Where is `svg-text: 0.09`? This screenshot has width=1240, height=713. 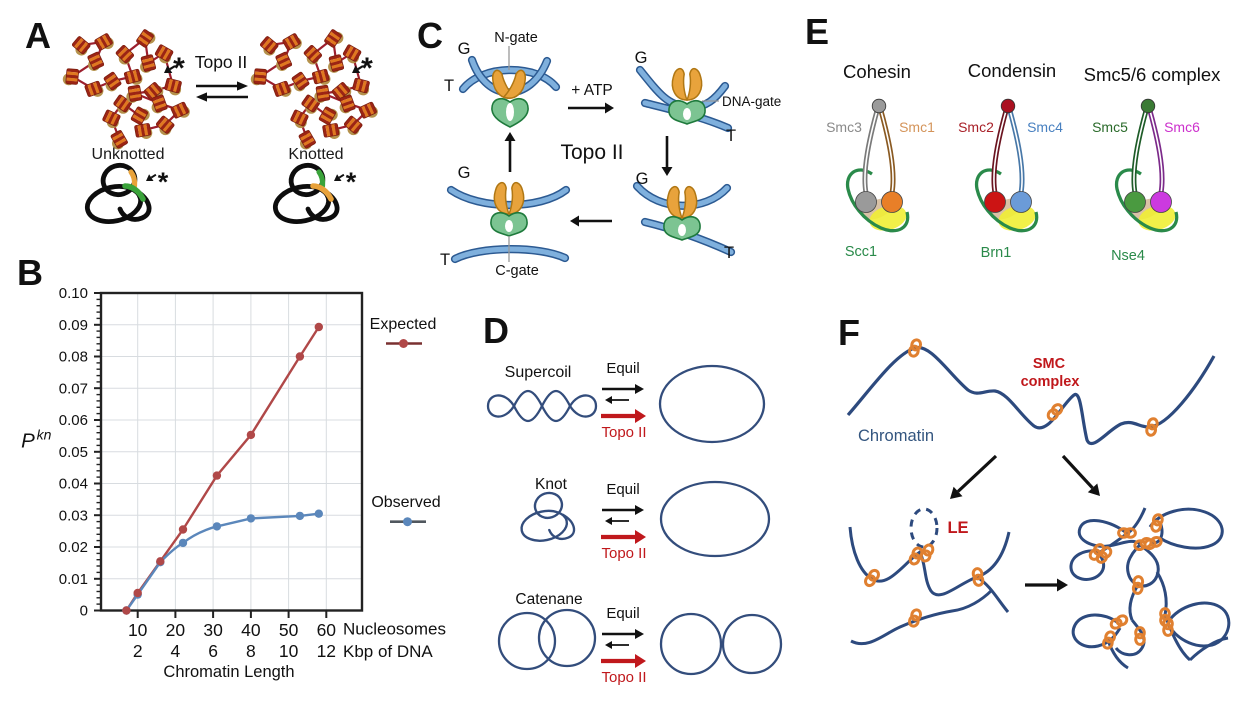
svg-text: 0.09 is located at coordinates (73, 325).